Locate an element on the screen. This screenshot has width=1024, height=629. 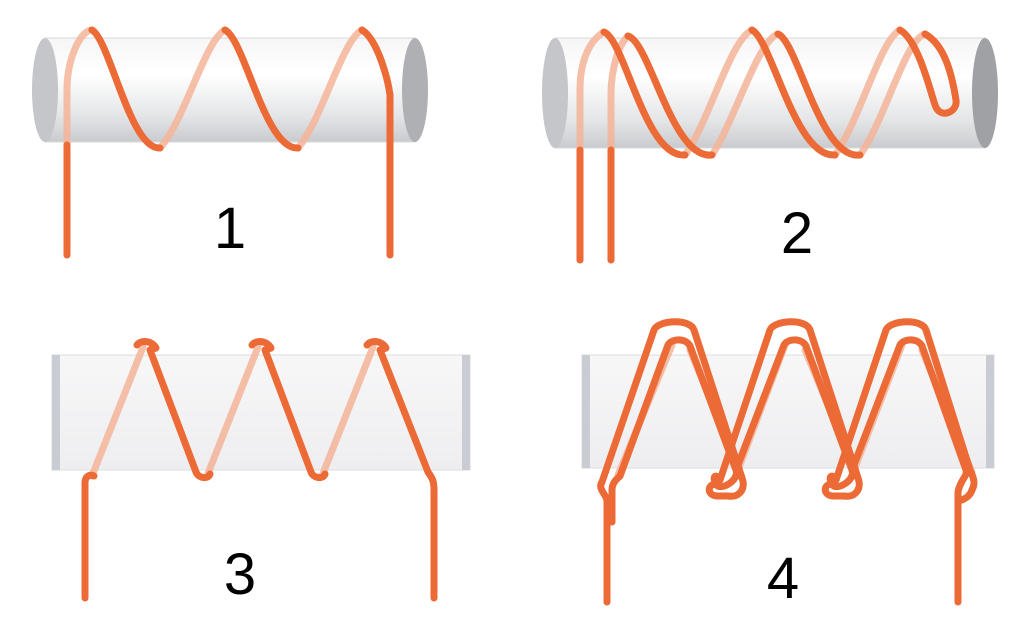
panel-label-4: 4 is located at coordinates (783, 578).